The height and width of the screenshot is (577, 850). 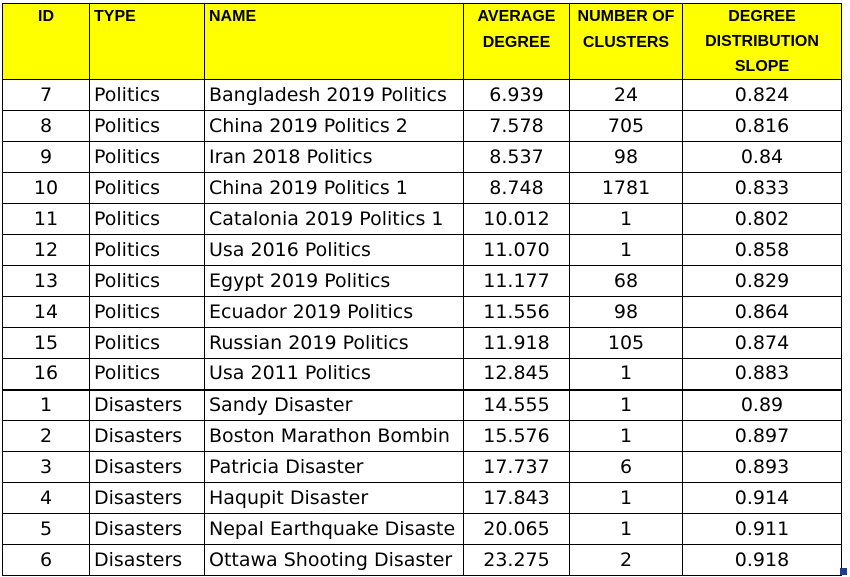 What do you see at coordinates (762, 250) in the screenshot?
I see `cell-slope: 0.858` at bounding box center [762, 250].